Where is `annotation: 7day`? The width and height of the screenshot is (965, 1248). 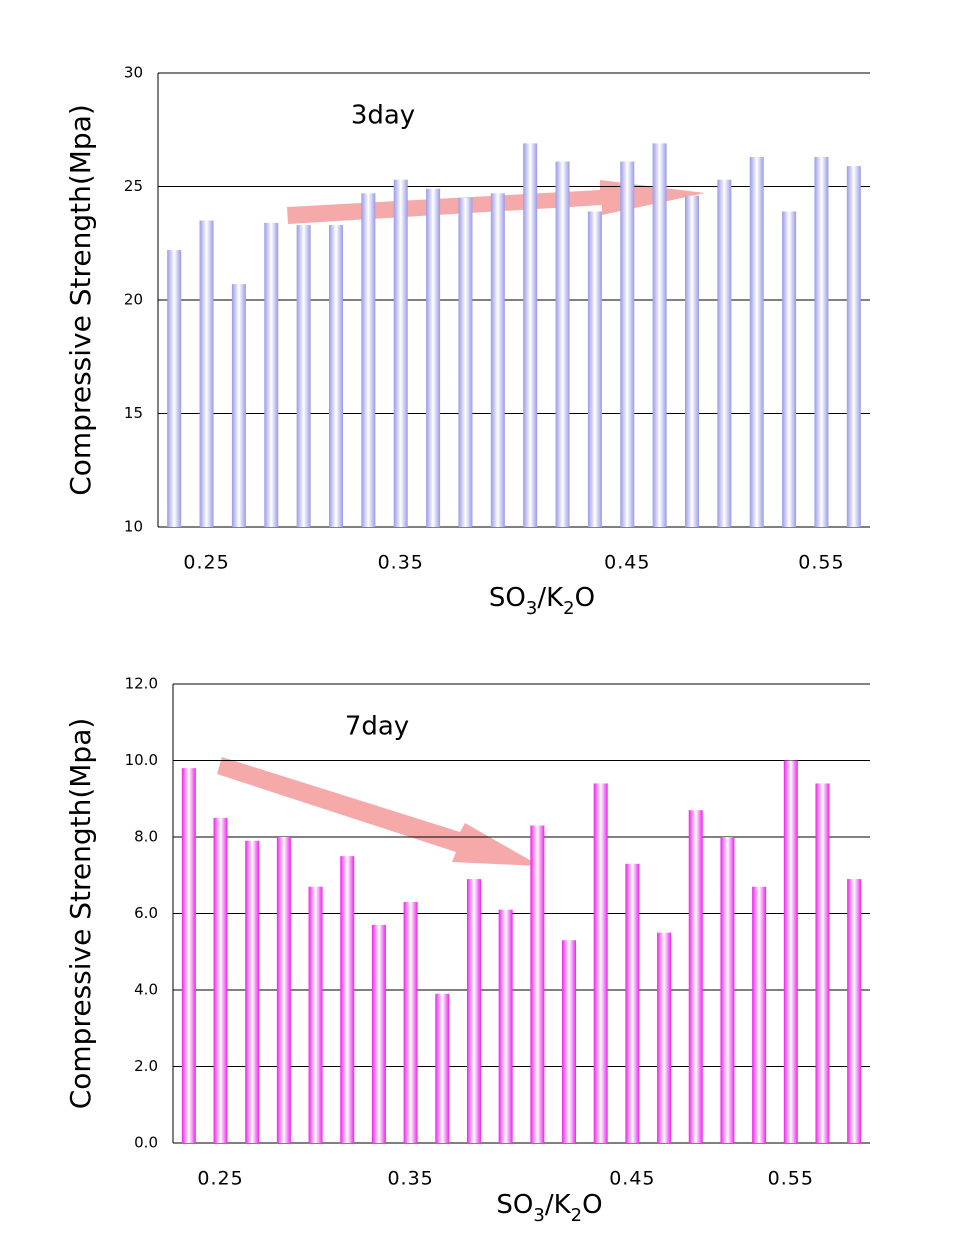
annotation: 7day is located at coordinates (377, 727).